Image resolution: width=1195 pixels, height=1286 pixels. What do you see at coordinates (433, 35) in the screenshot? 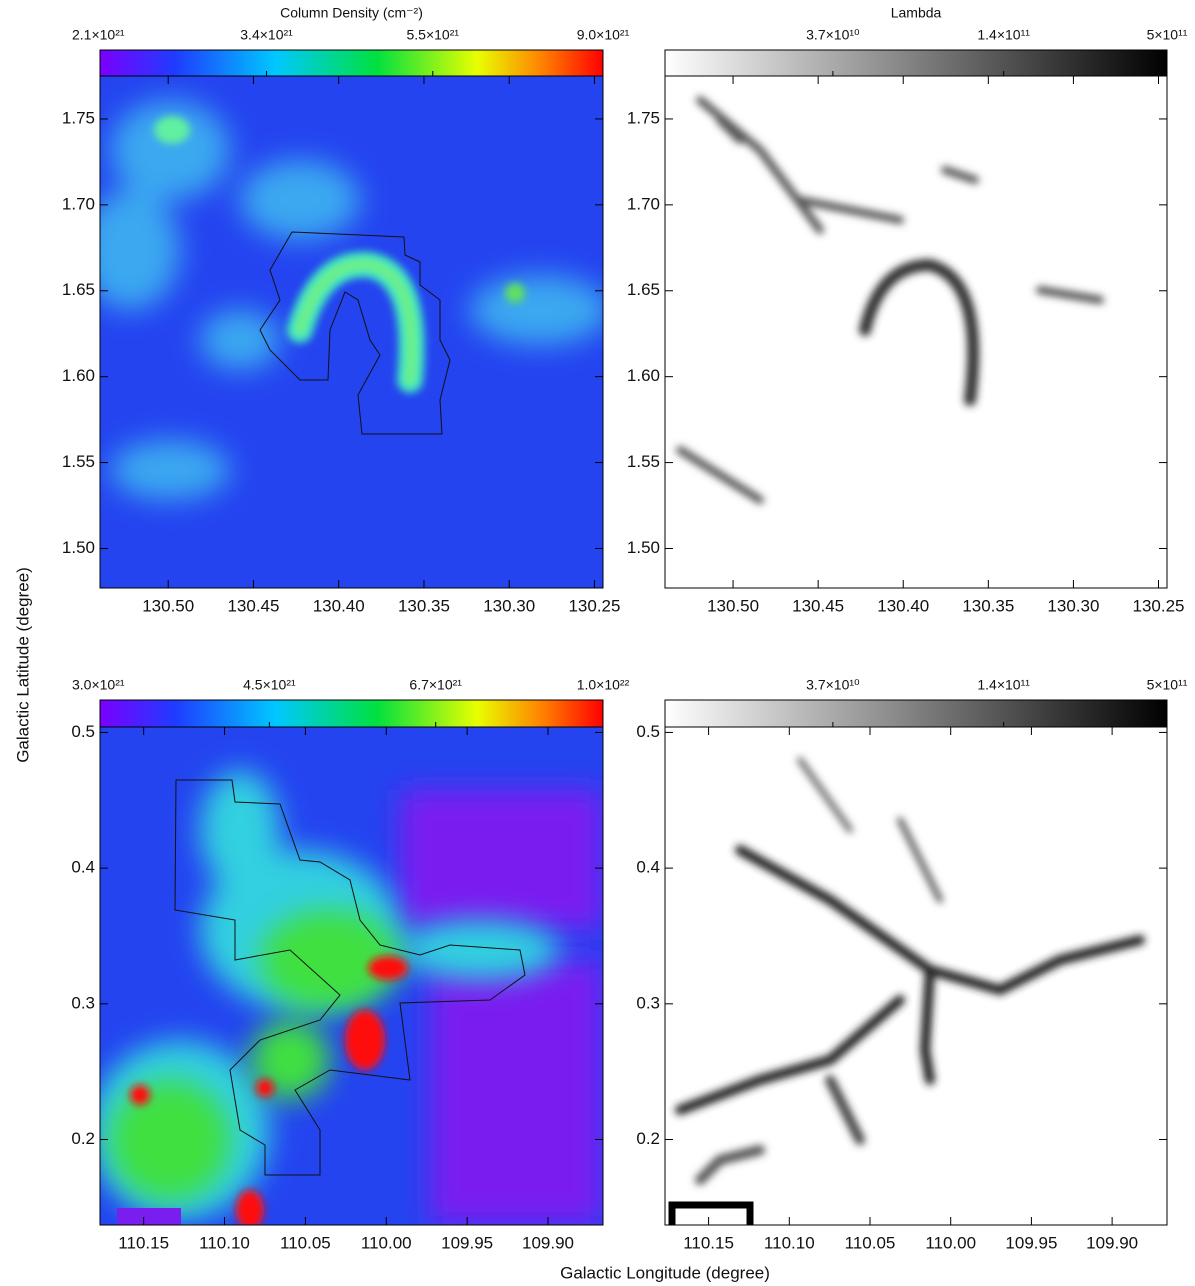
I see `colorbar-tick-label: 5.5×10²¹` at bounding box center [433, 35].